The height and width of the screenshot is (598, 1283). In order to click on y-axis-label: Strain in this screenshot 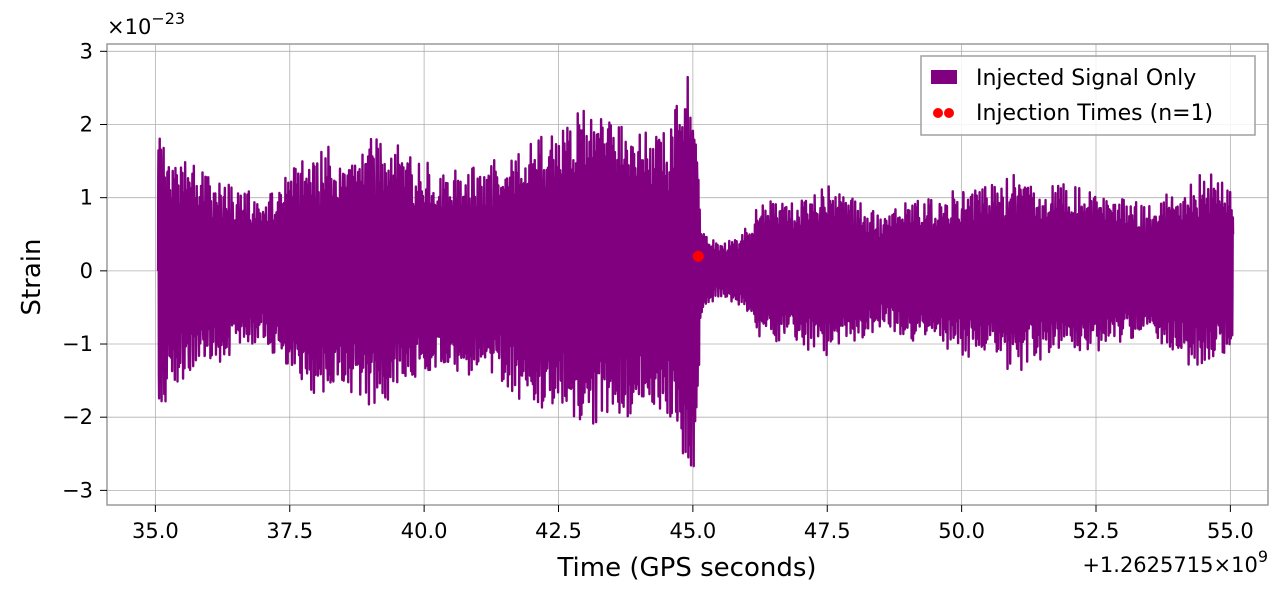, I will do `click(32, 276)`.